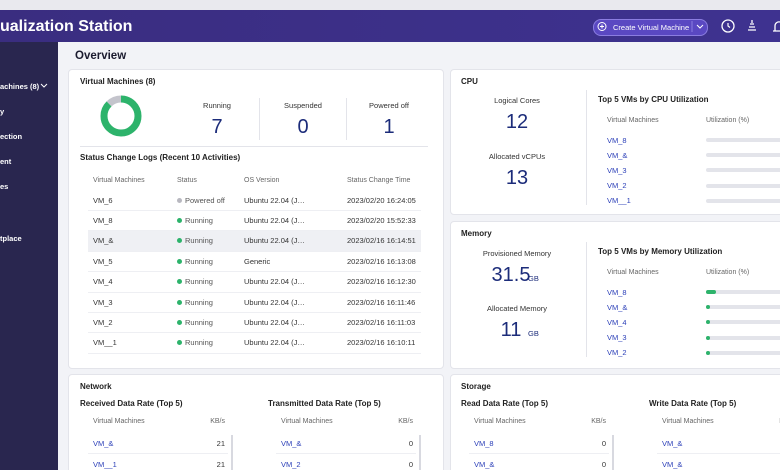  Describe the element at coordinates (653, 100) in the screenshot. I see `panel-title: Top 5 VMs by CPU Utilization` at that location.